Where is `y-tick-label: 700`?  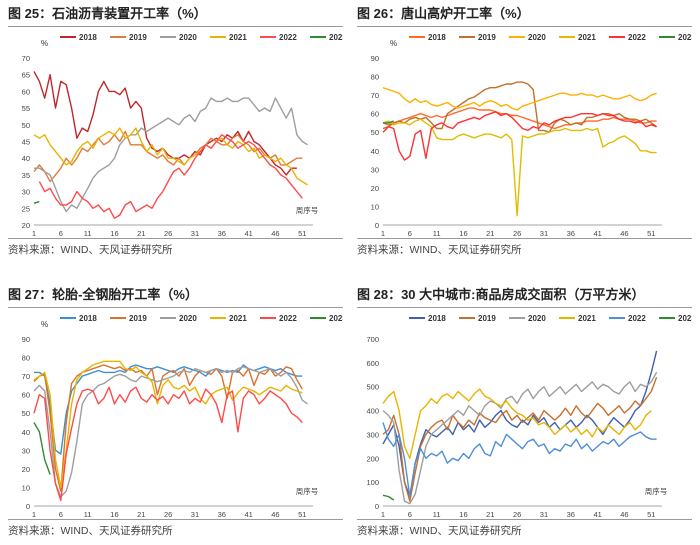
y-tick-label: 700 is located at coordinates (372, 339).